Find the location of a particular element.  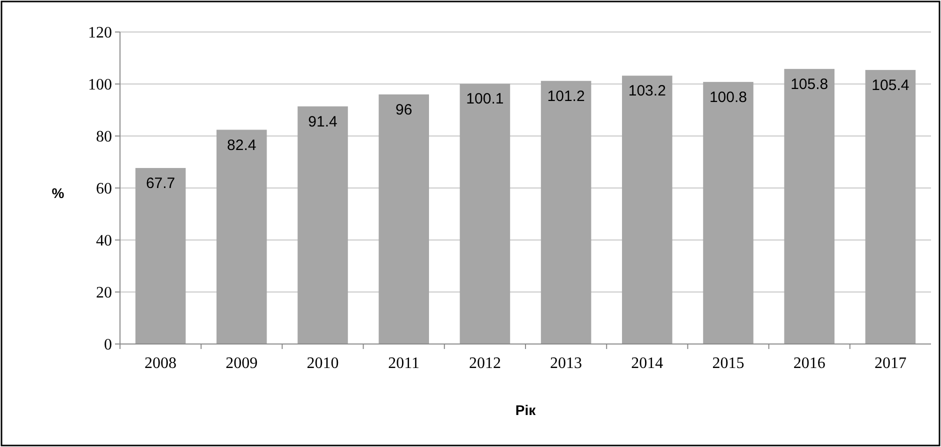

data-label: 101.2 is located at coordinates (566, 96).